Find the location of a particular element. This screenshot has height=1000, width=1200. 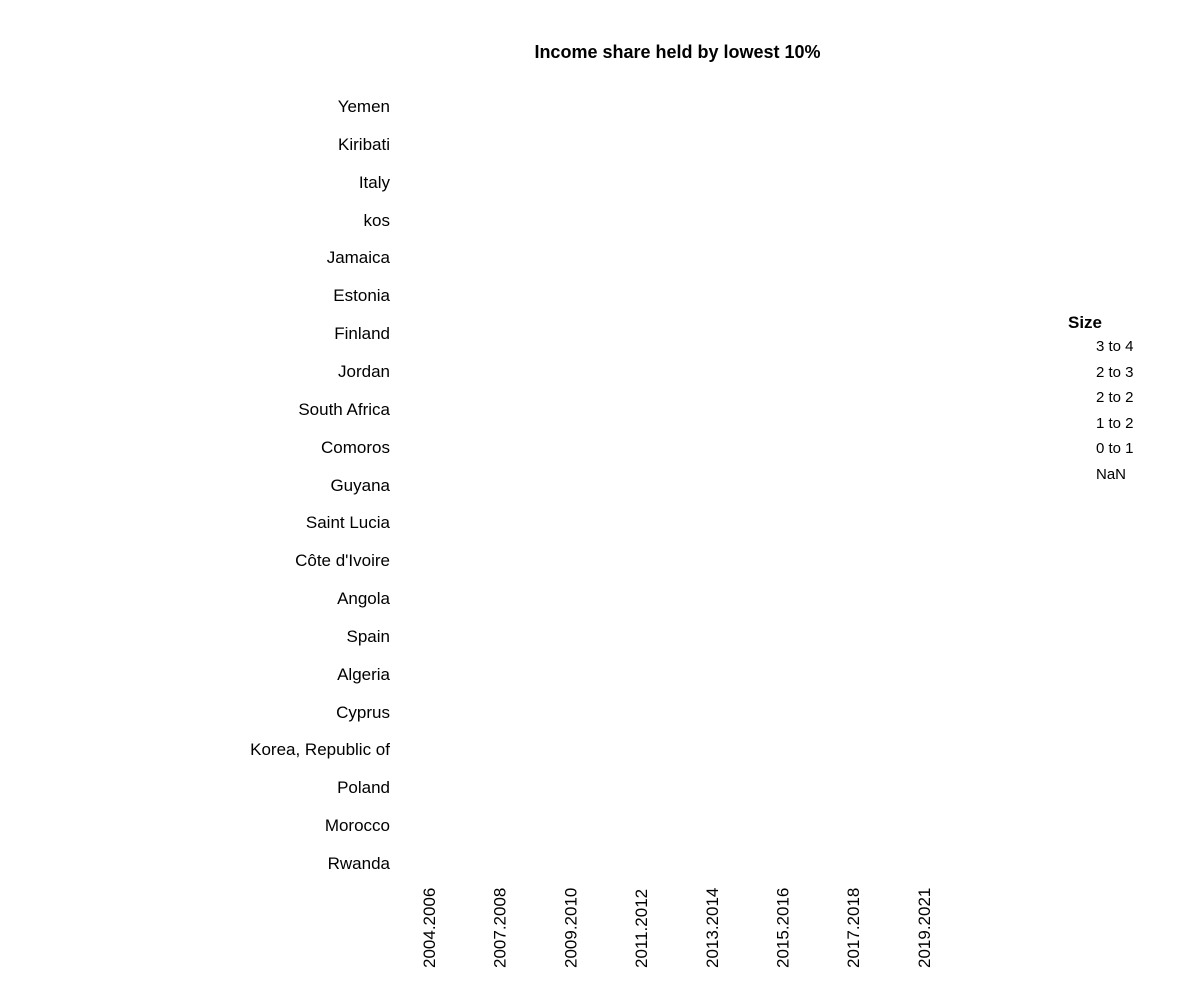

legend-label: 0 to 1 is located at coordinates (1115, 449).